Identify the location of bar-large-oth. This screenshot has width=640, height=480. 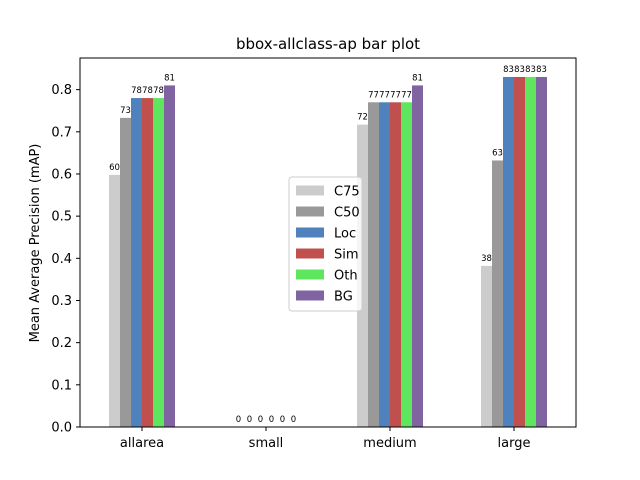
(530, 251).